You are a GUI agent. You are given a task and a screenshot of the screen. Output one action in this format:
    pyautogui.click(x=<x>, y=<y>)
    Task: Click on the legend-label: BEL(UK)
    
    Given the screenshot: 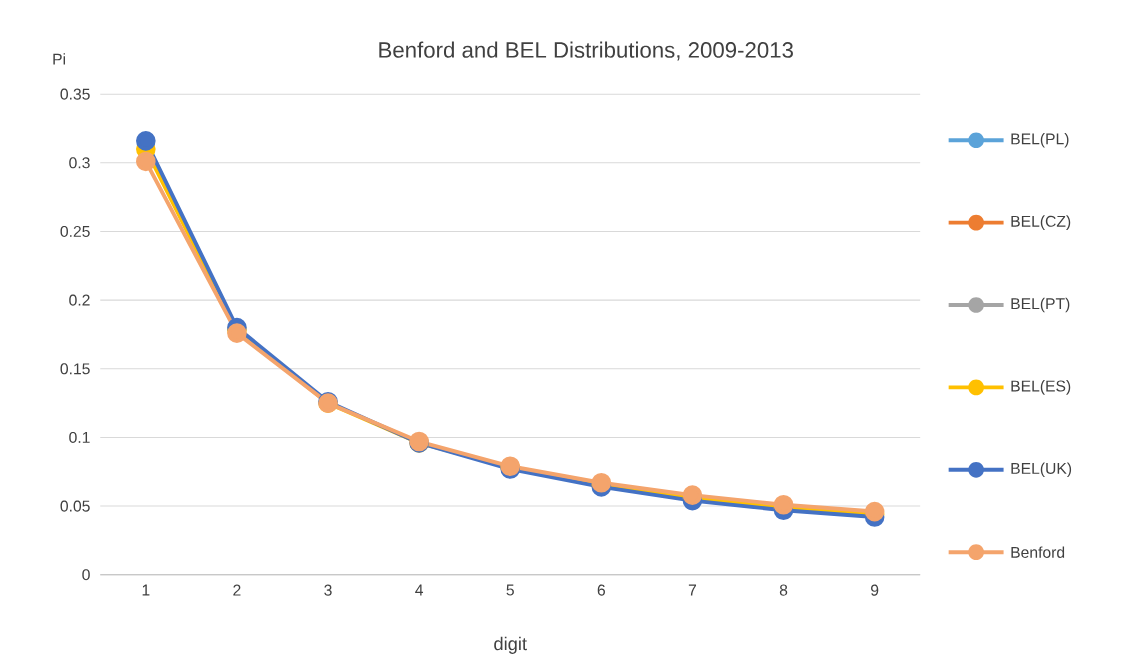 What is the action you would take?
    pyautogui.click(x=1041, y=470)
    